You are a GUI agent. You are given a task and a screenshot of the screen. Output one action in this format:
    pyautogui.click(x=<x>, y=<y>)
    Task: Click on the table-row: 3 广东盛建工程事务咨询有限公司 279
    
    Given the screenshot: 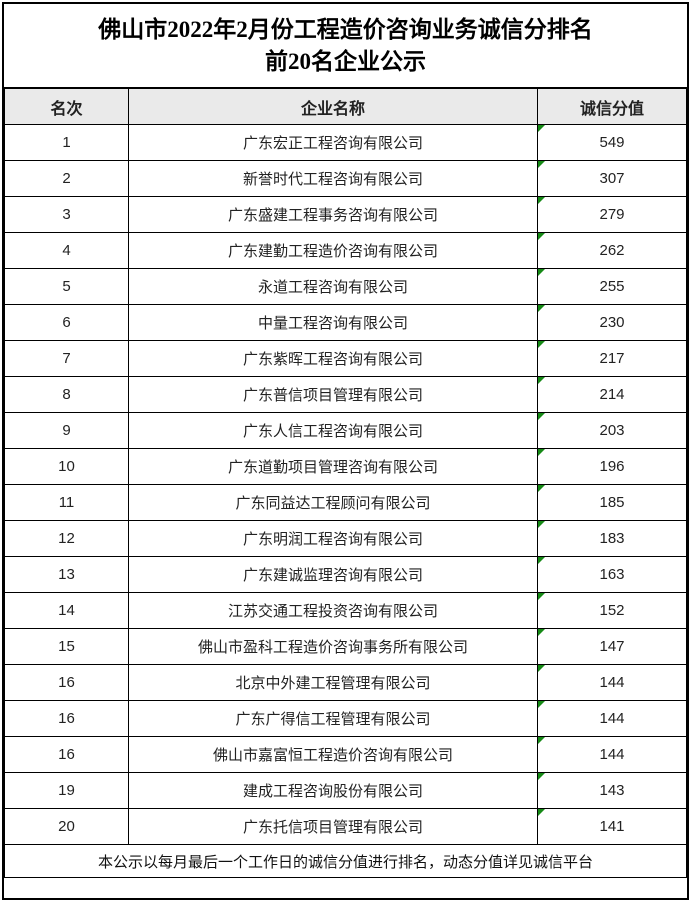 What is the action you would take?
    pyautogui.click(x=345, y=214)
    